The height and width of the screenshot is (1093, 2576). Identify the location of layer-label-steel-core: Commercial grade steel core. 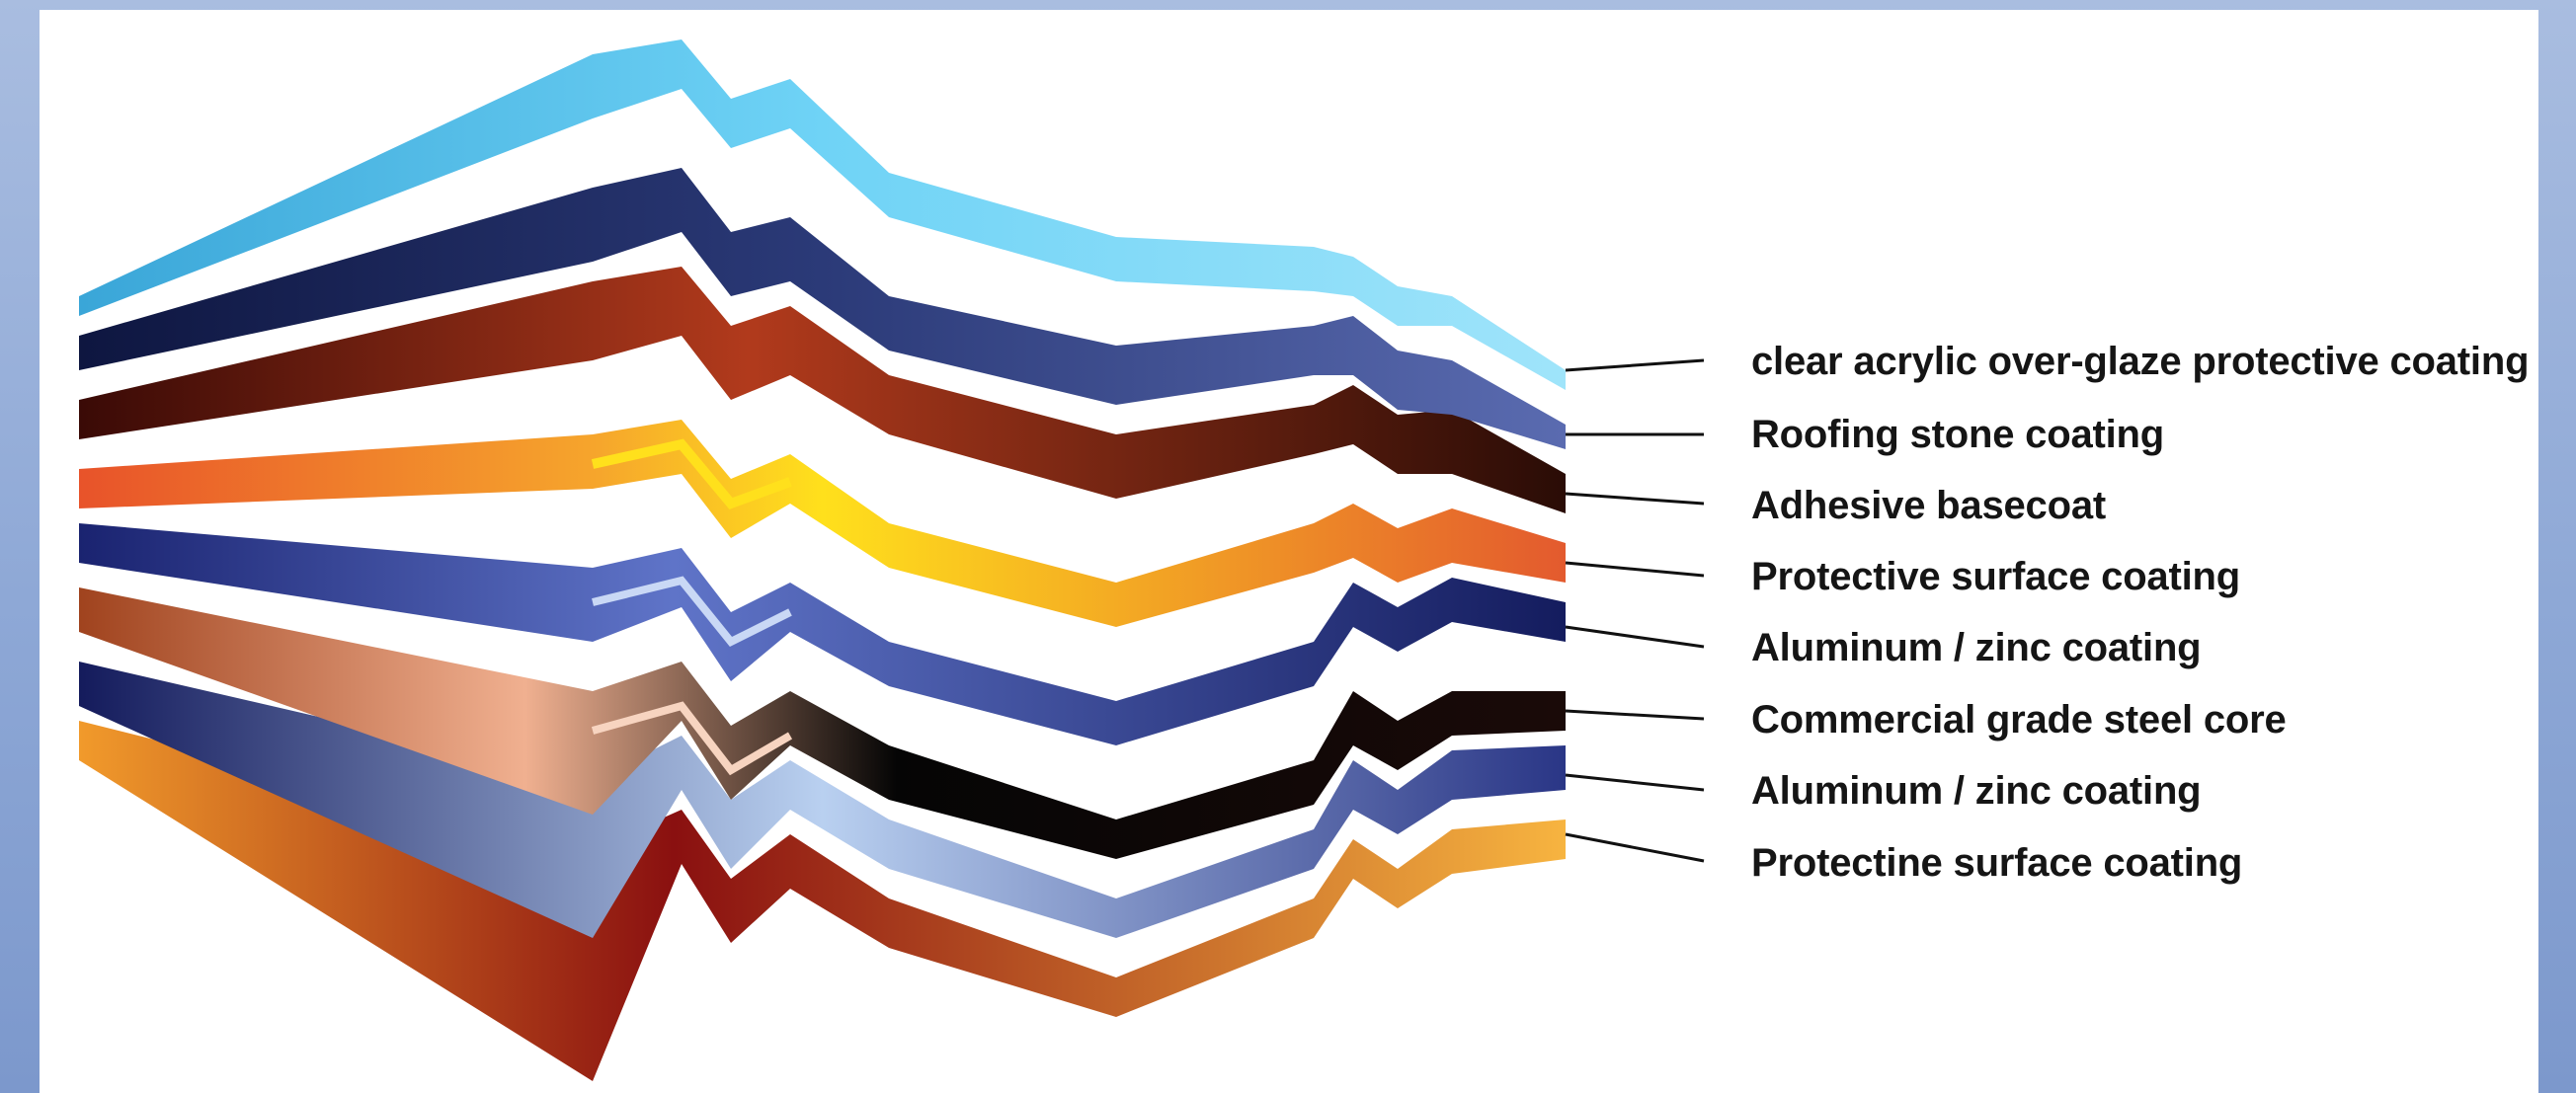
(2019, 720).